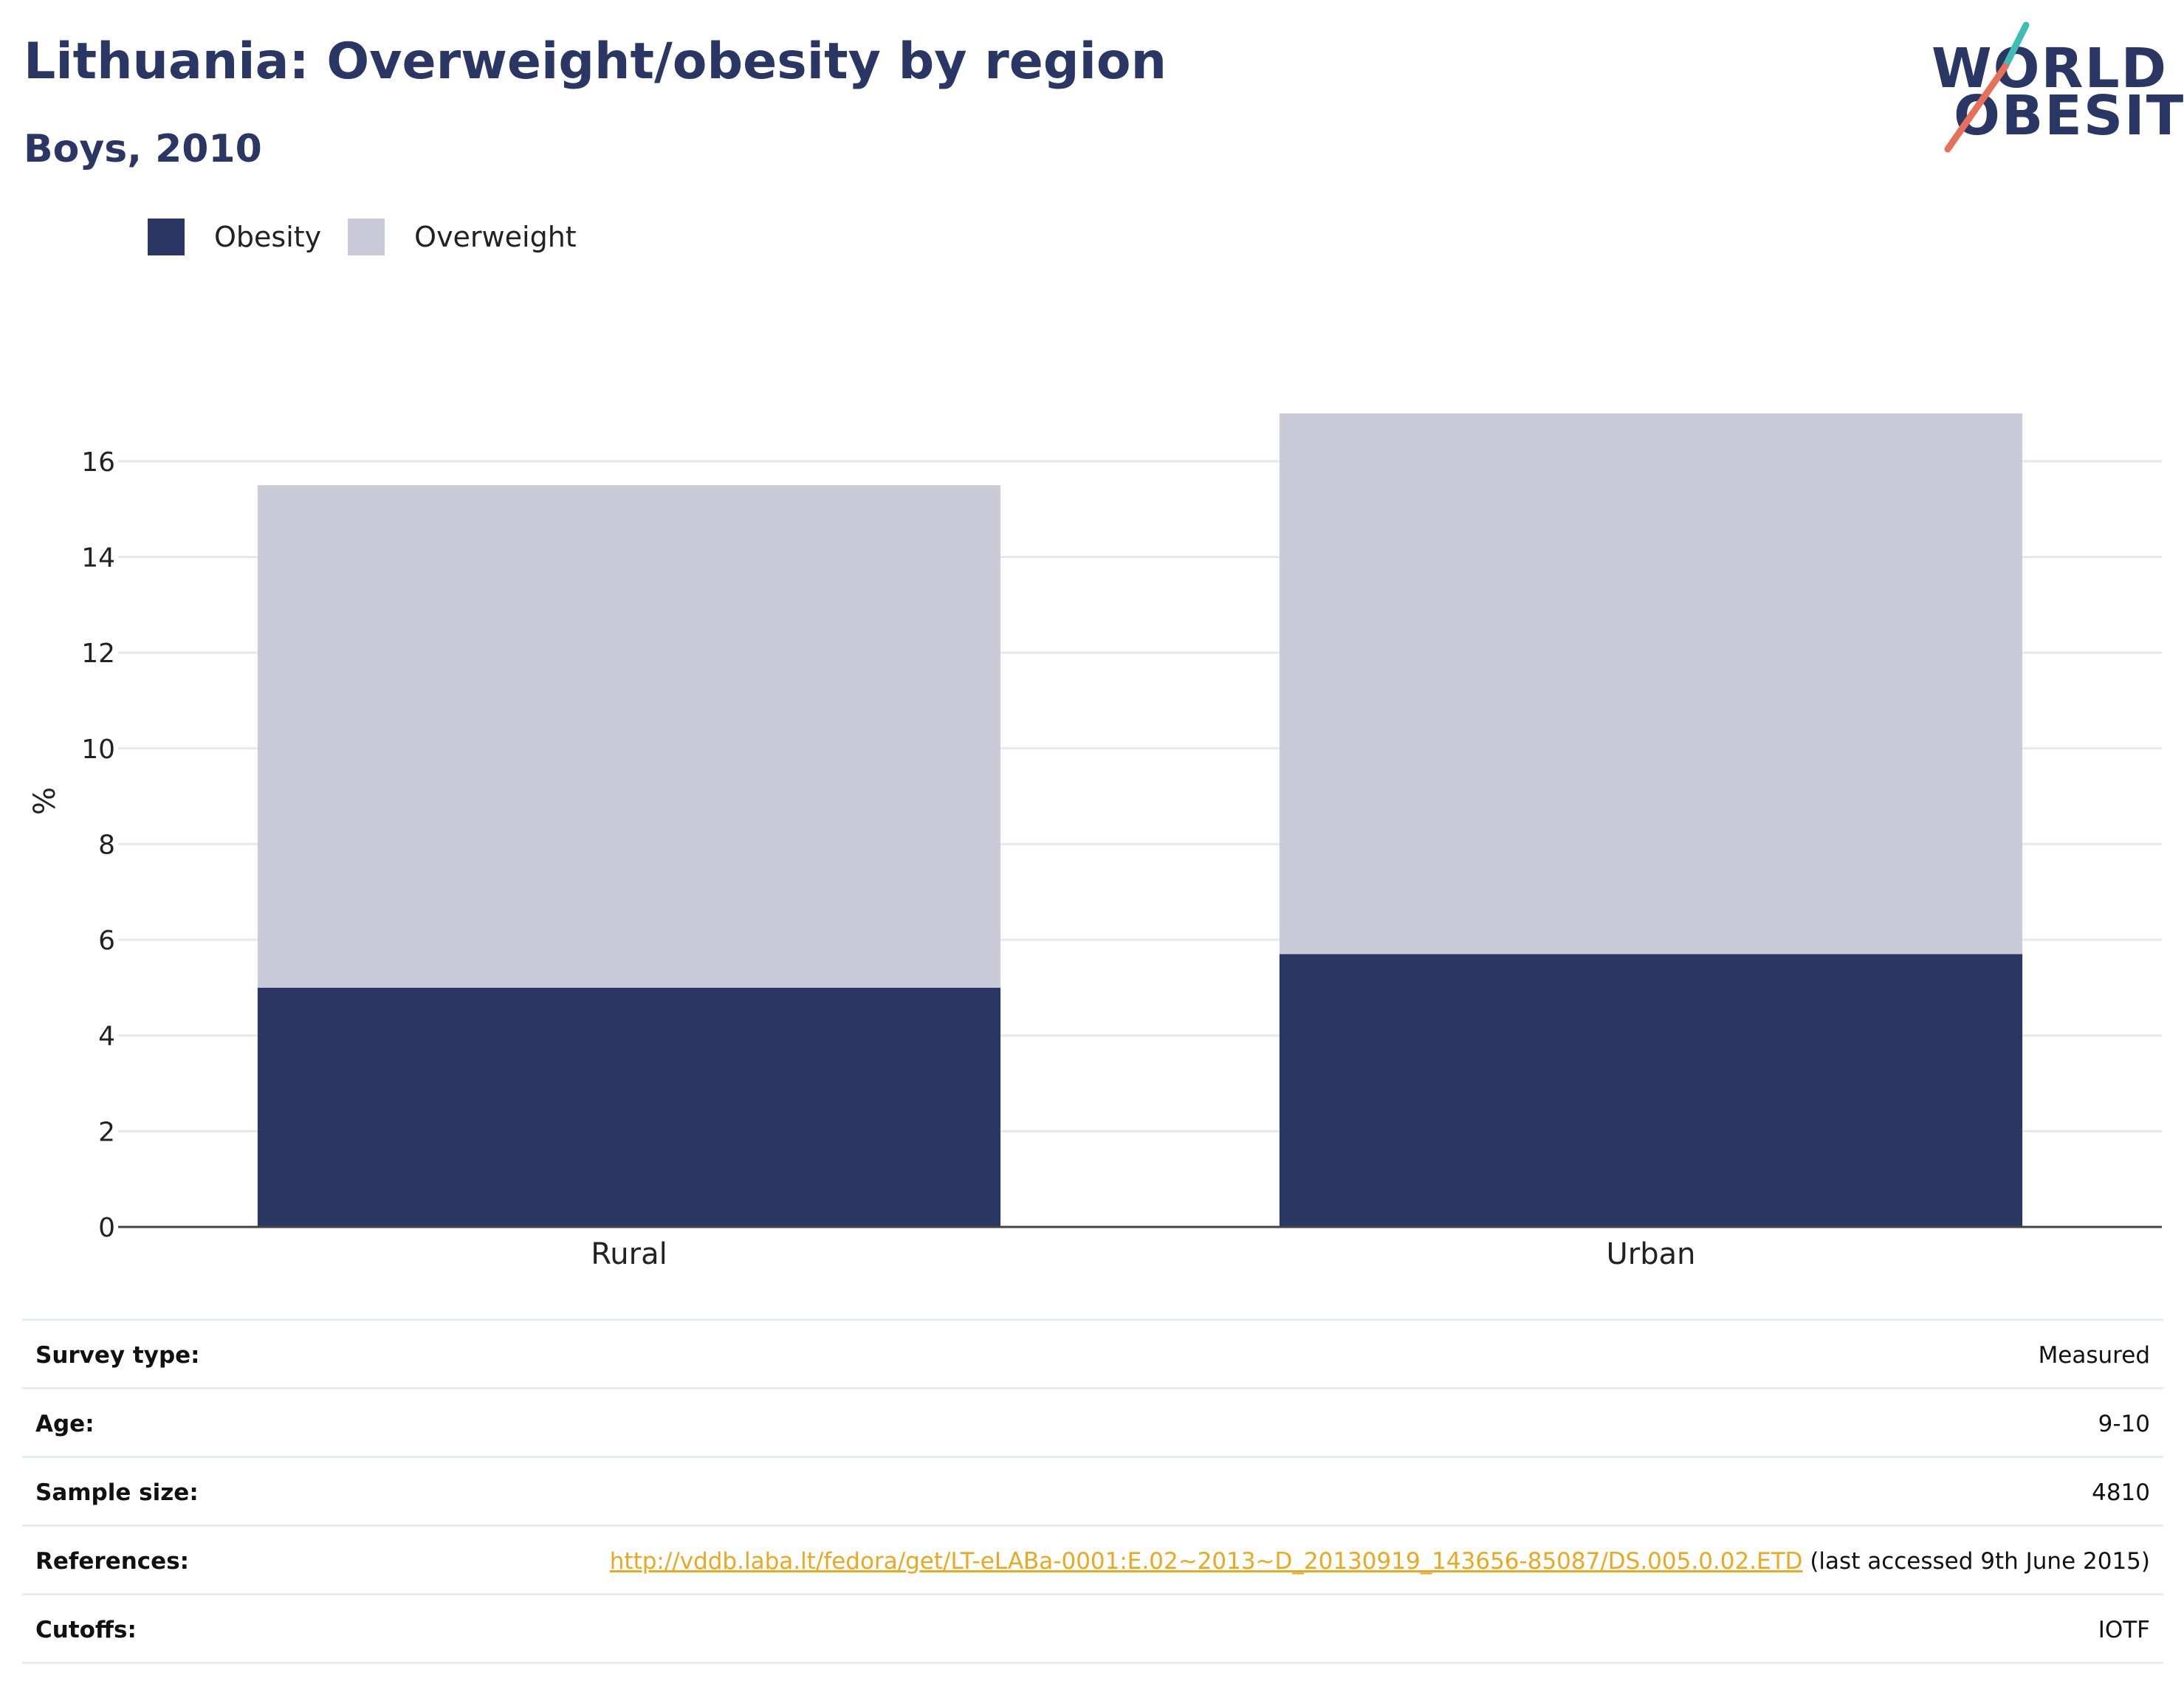 The height and width of the screenshot is (1695, 2184). What do you see at coordinates (98, 750) in the screenshot?
I see `y-tick-label: 10` at bounding box center [98, 750].